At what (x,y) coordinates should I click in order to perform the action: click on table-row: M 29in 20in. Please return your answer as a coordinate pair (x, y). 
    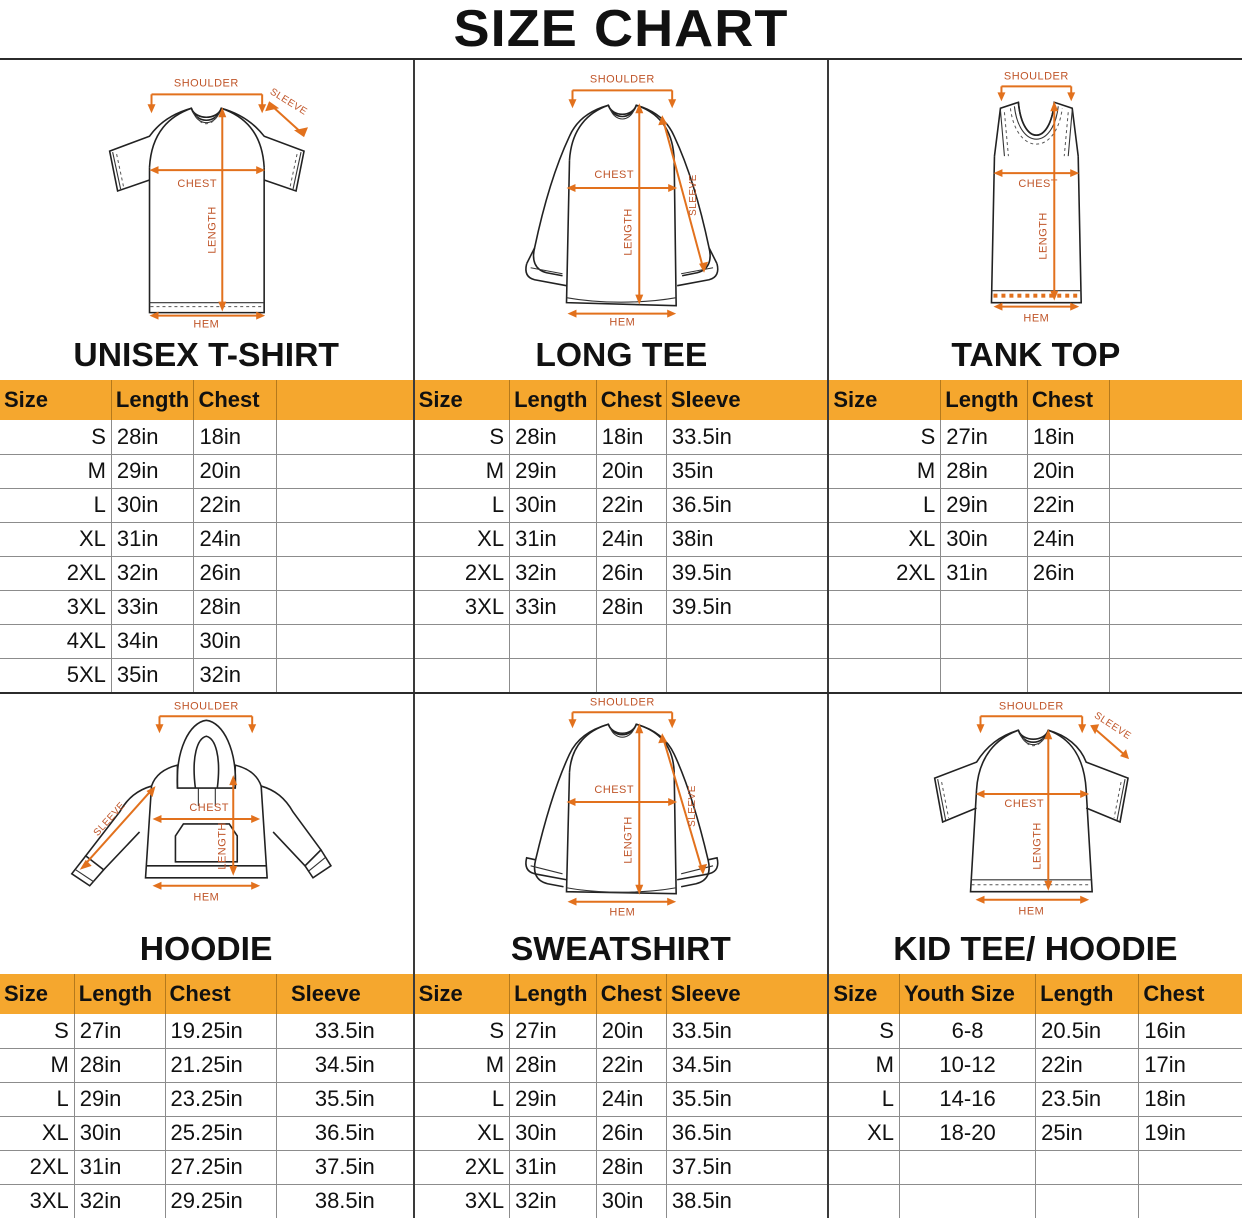
    Looking at the image, I should click on (206, 470).